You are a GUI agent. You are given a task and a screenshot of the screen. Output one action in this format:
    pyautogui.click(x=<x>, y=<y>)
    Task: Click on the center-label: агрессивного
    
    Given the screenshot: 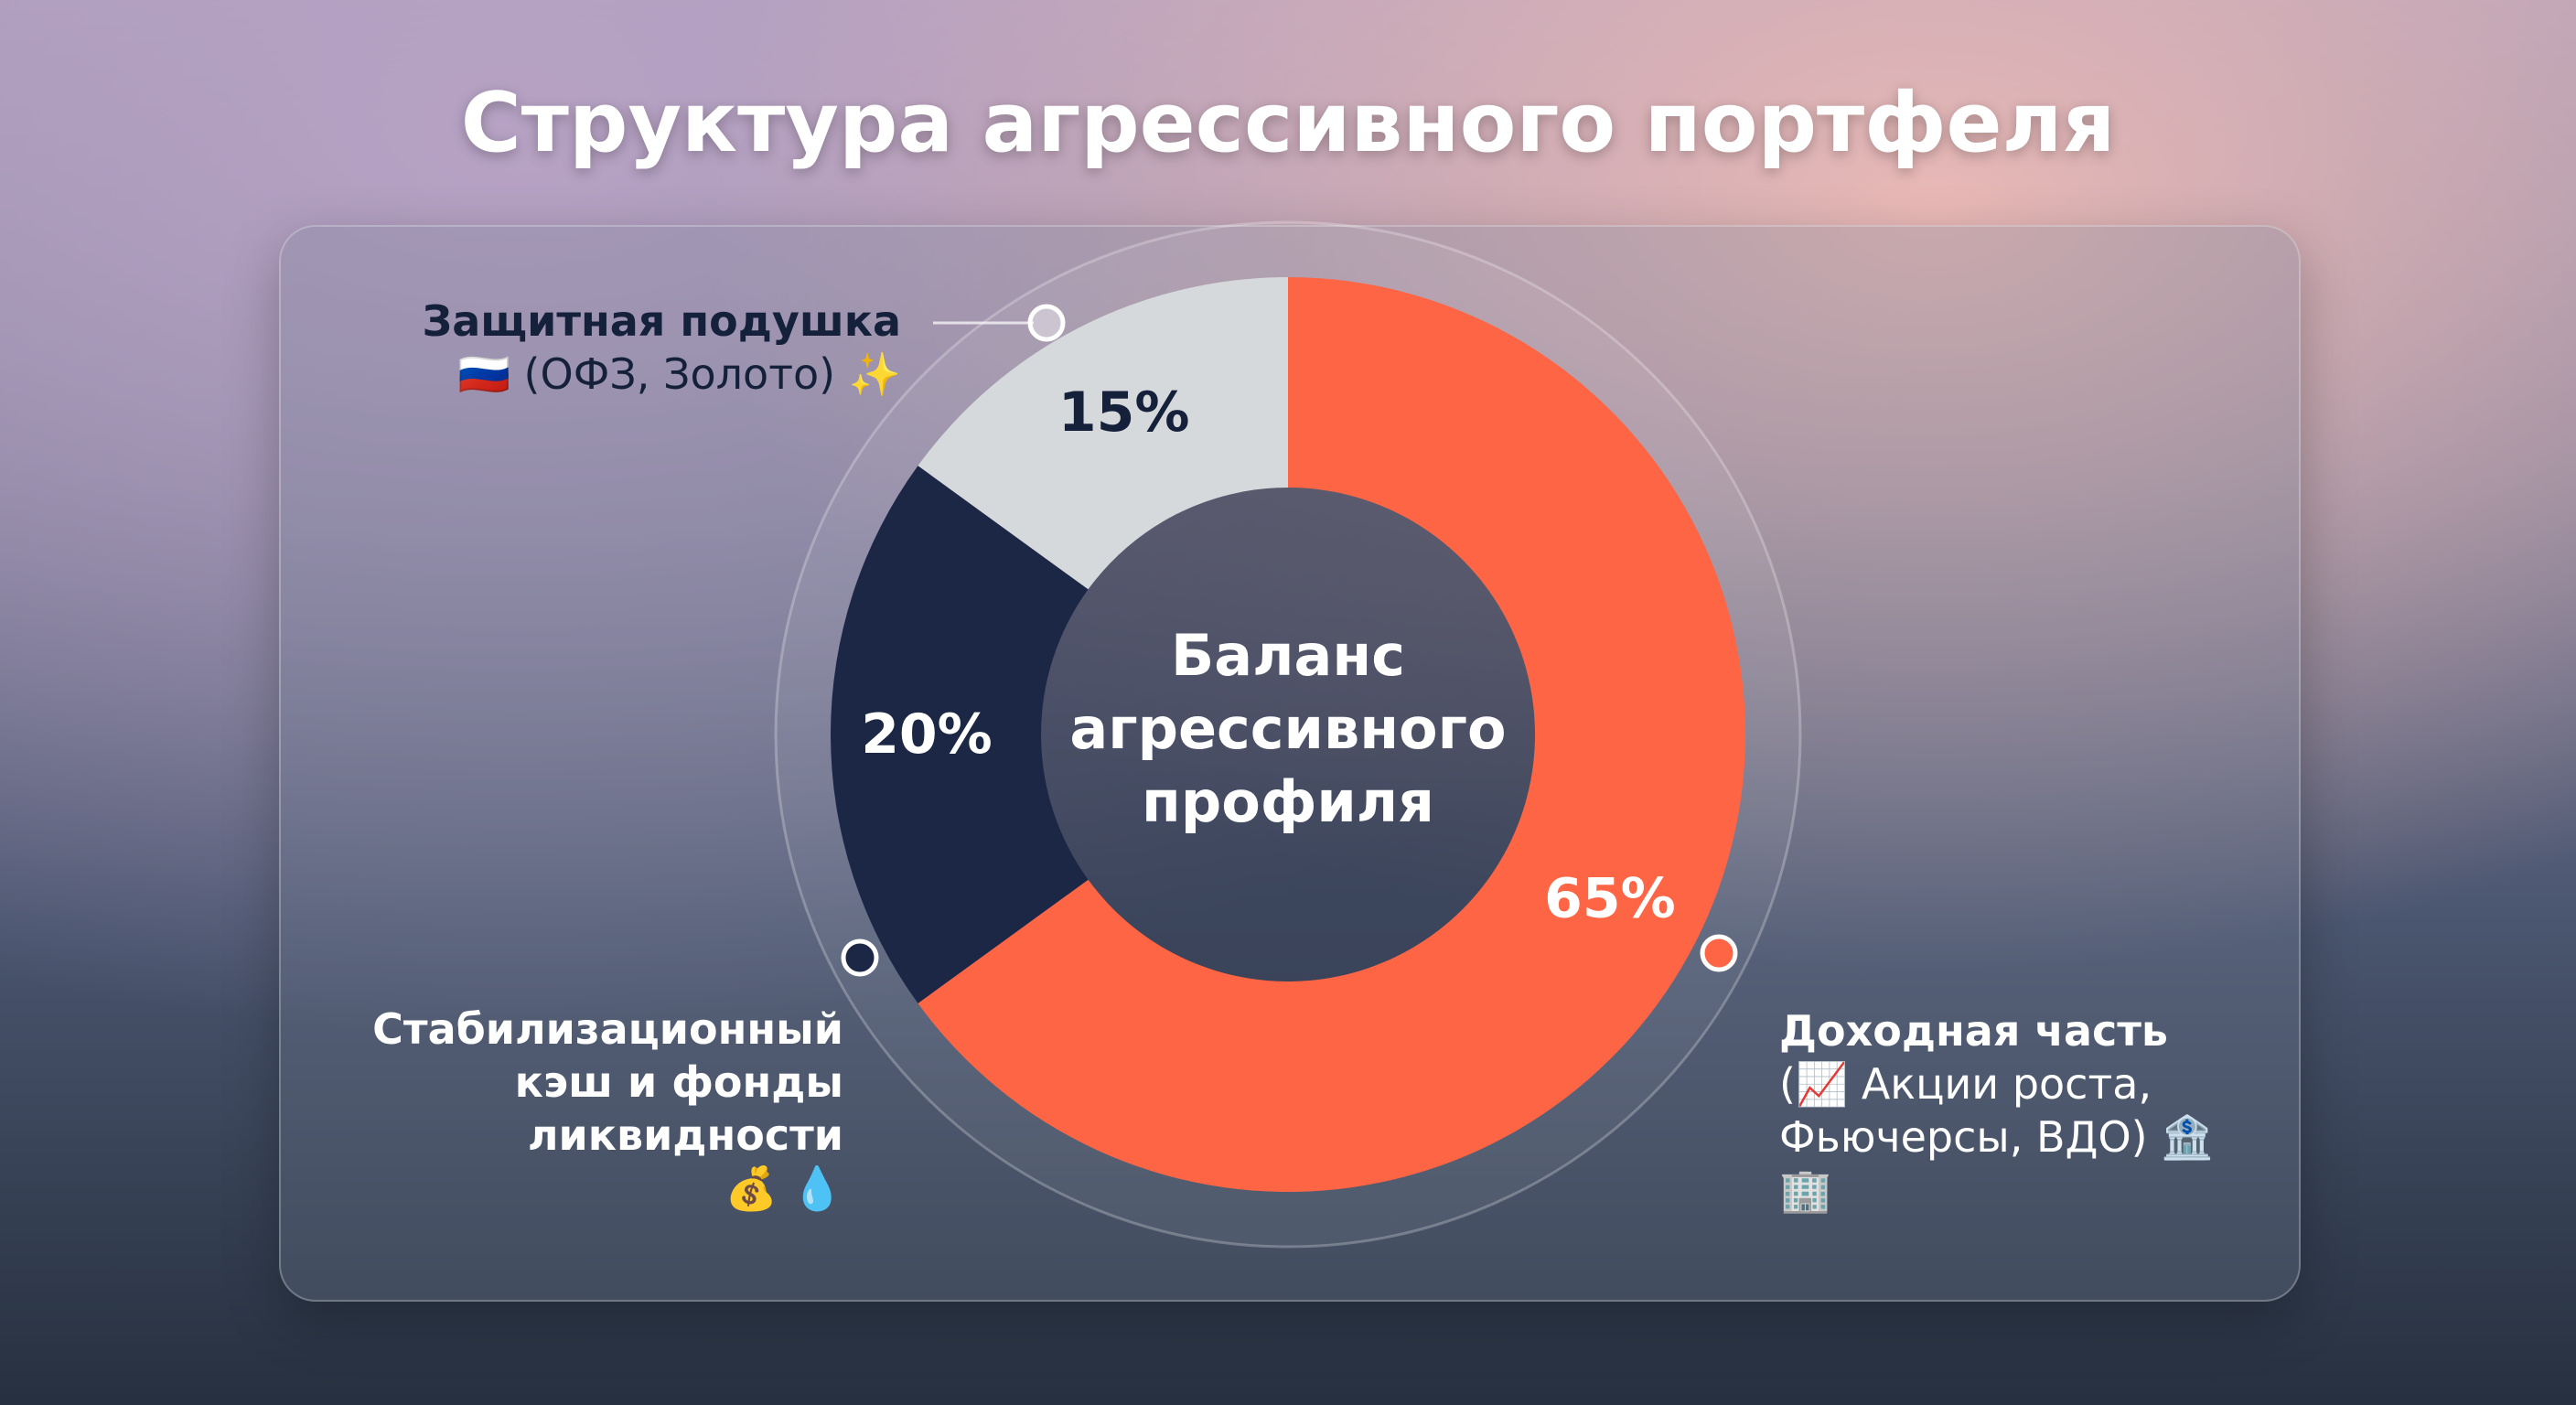 What is the action you would take?
    pyautogui.click(x=1288, y=728)
    